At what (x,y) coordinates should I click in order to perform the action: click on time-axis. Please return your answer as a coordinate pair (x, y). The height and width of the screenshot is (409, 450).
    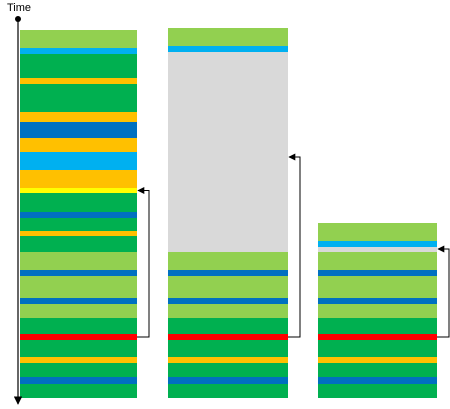
    Looking at the image, I should click on (18, 210).